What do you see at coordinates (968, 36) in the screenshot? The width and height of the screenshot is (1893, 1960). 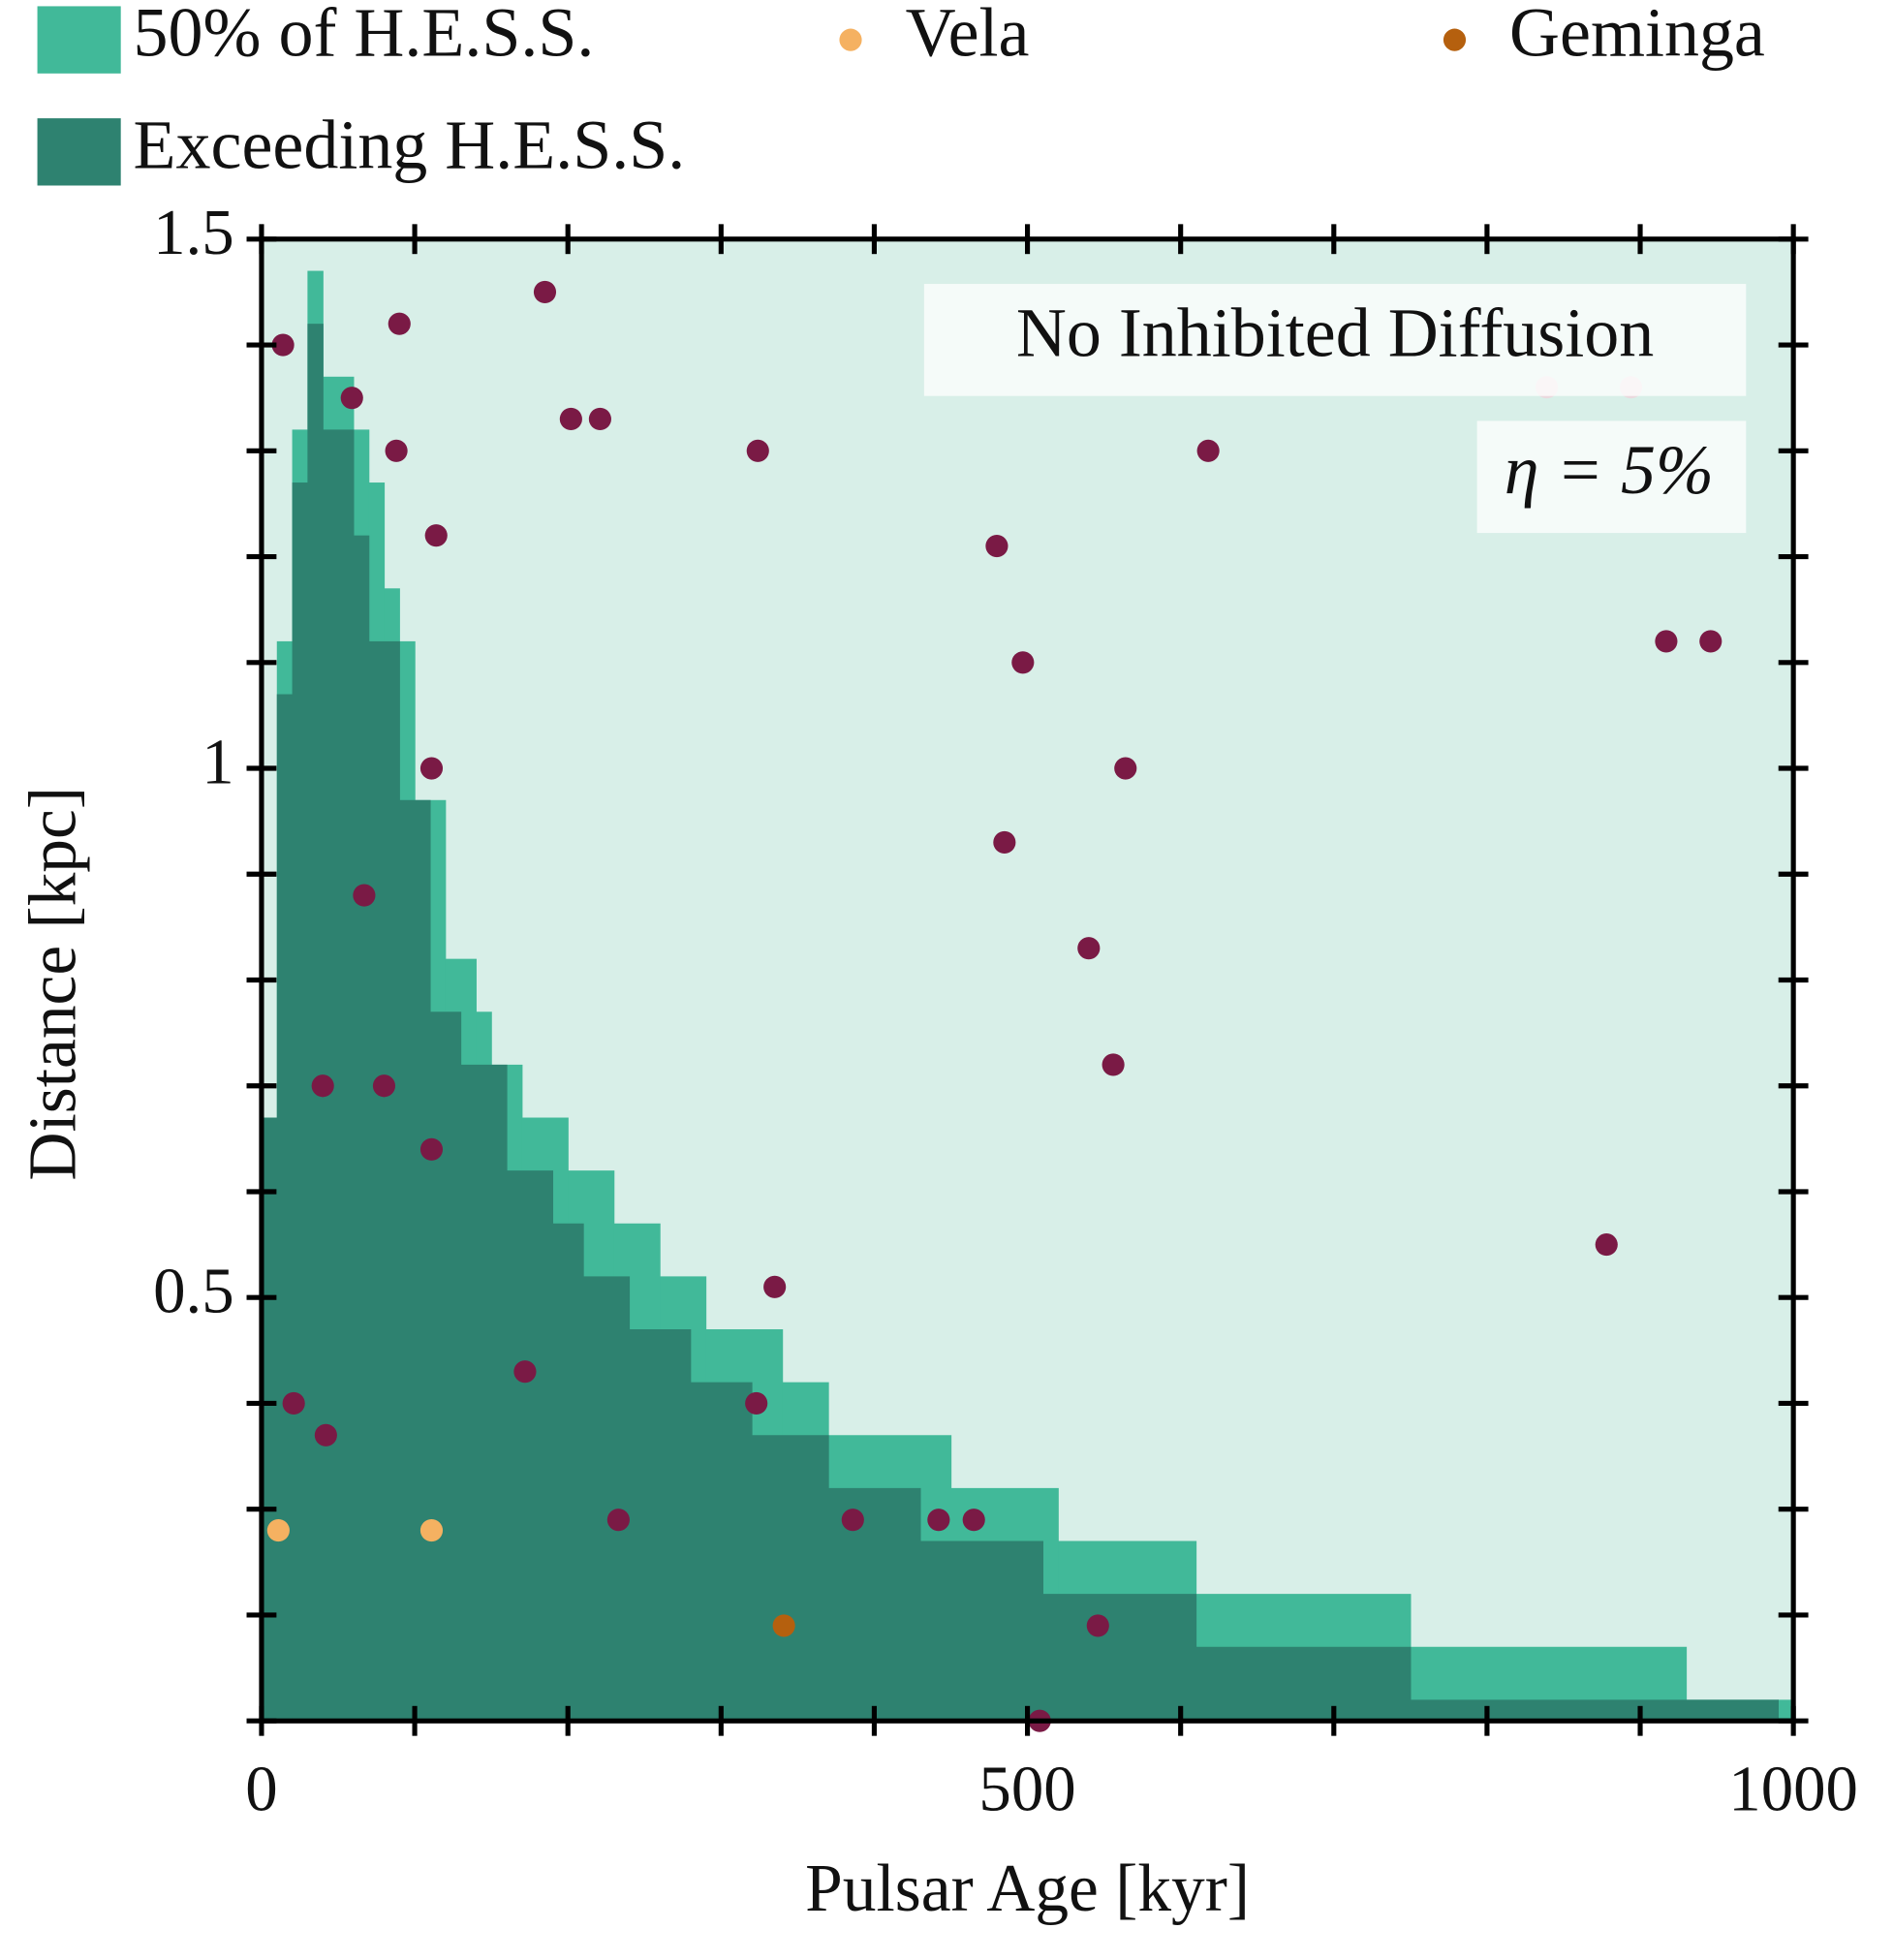 I see `legend-label: Vela` at bounding box center [968, 36].